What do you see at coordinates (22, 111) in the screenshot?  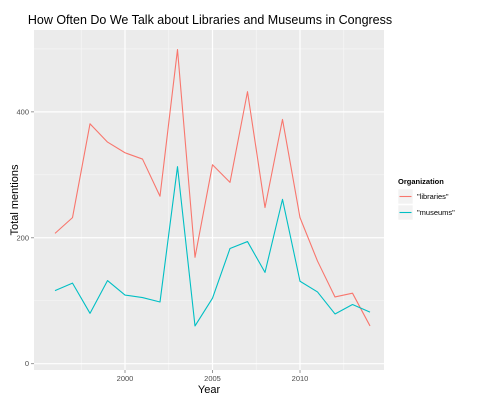 I see `y-tick-label: 400` at bounding box center [22, 111].